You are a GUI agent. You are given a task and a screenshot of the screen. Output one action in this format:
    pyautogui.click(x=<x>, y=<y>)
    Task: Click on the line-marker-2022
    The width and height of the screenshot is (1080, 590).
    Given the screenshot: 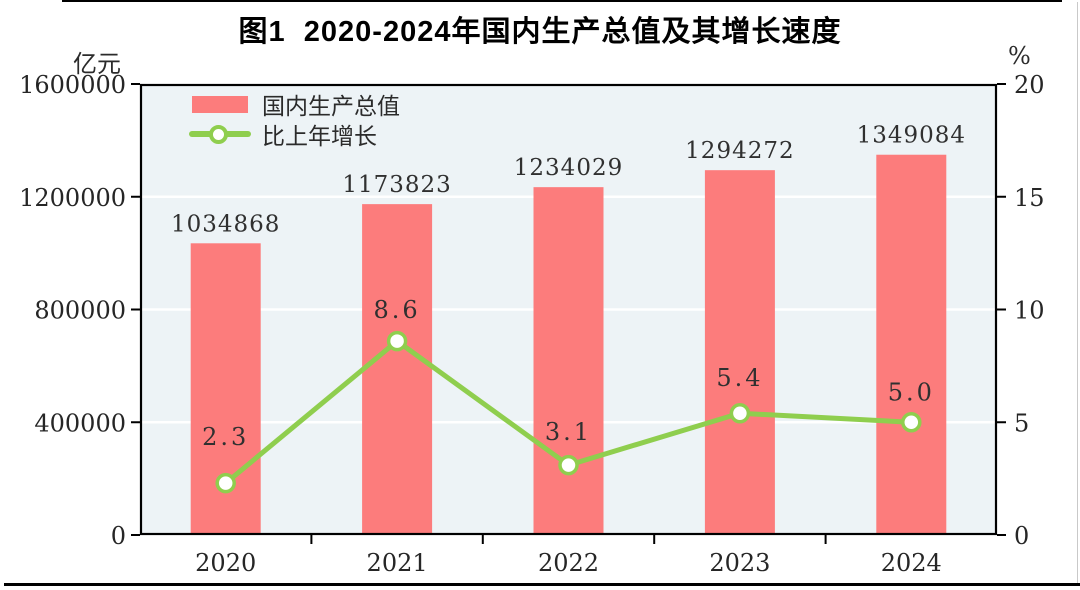 What is the action you would take?
    pyautogui.click(x=568, y=465)
    